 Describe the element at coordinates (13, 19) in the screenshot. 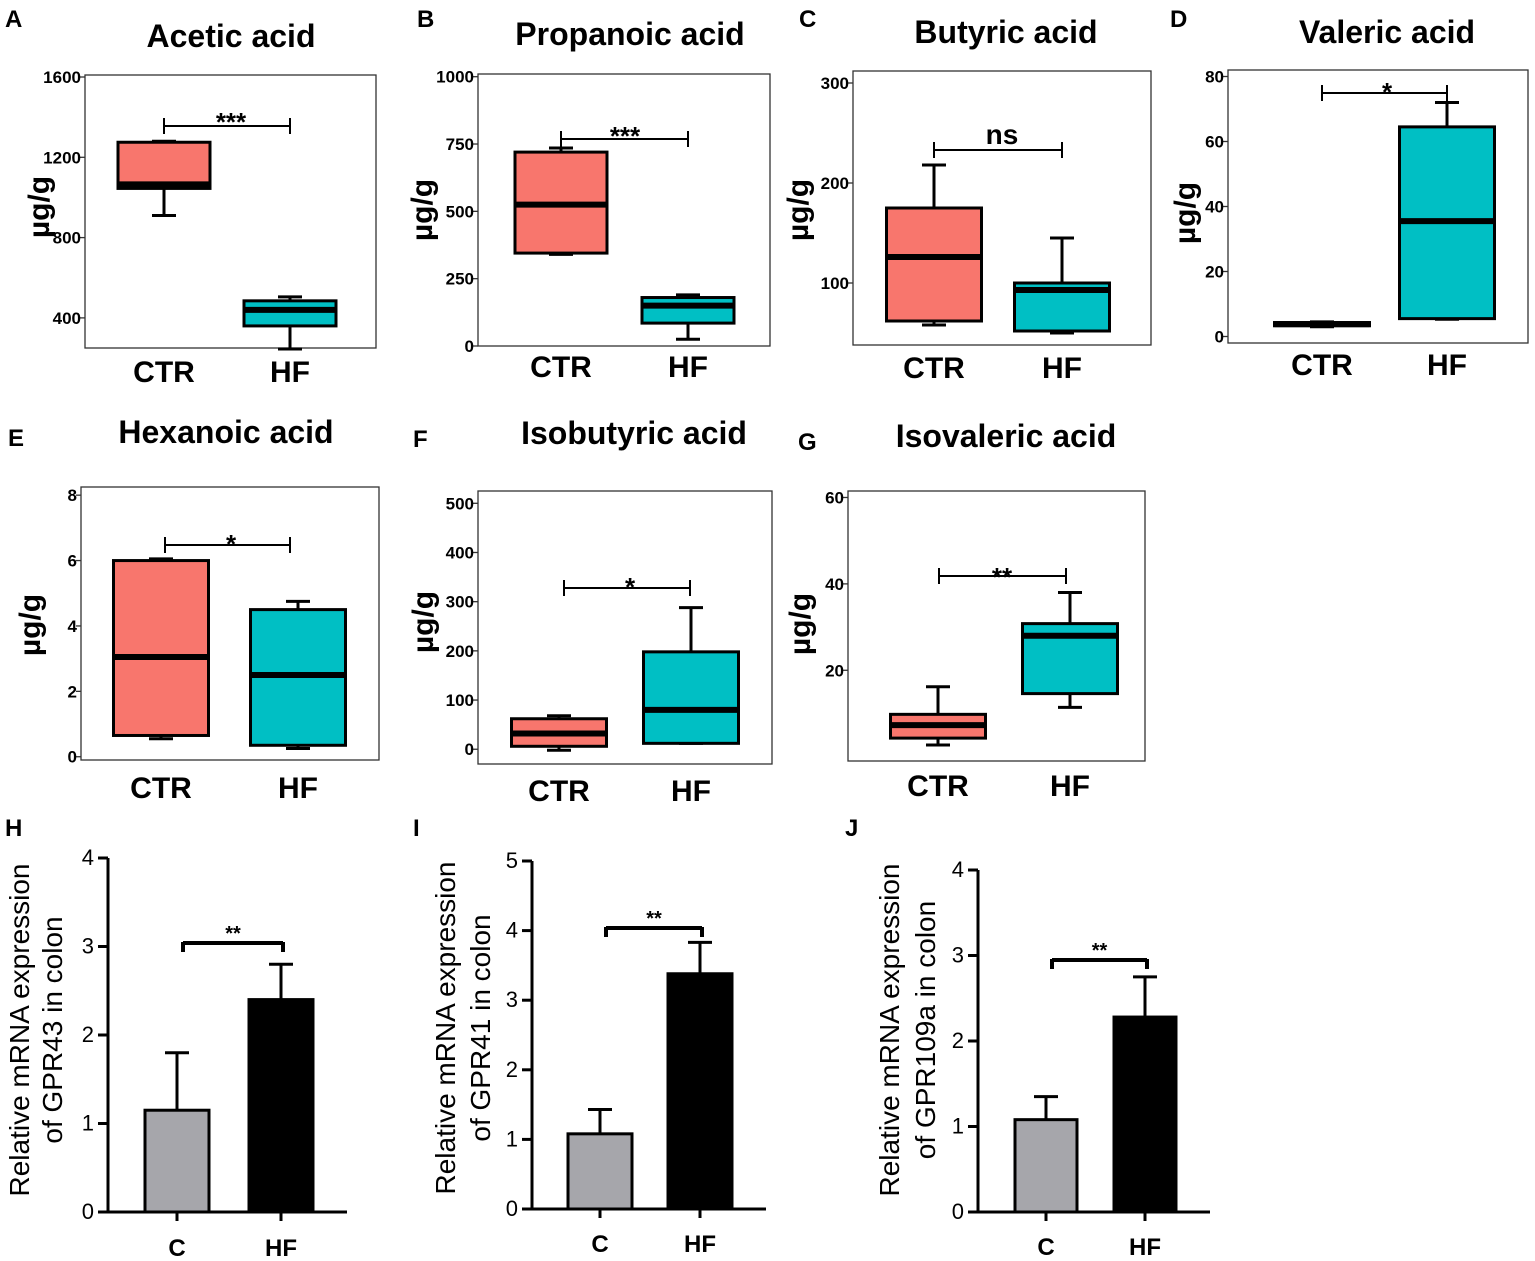

I see `panel-label: A` at that location.